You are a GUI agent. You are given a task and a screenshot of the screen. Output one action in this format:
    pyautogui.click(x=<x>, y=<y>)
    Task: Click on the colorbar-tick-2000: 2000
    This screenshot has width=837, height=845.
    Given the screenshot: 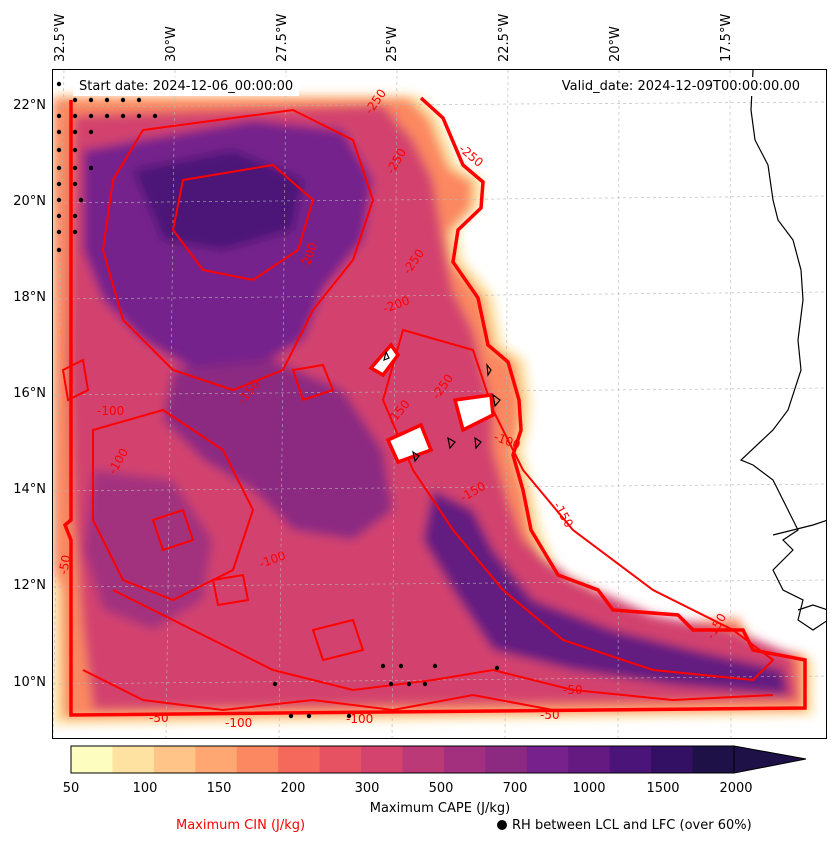 What is the action you would take?
    pyautogui.click(x=736, y=788)
    